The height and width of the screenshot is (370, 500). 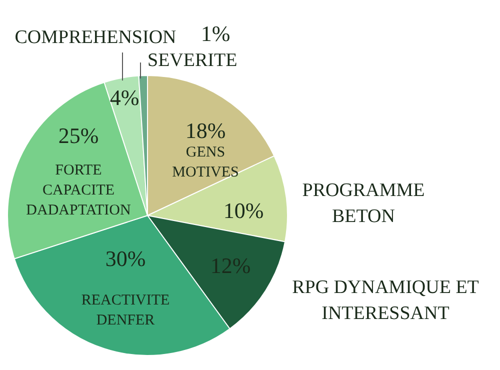 I want to click on slice-label: REACTIVITE DENFER, so click(x=125, y=310).